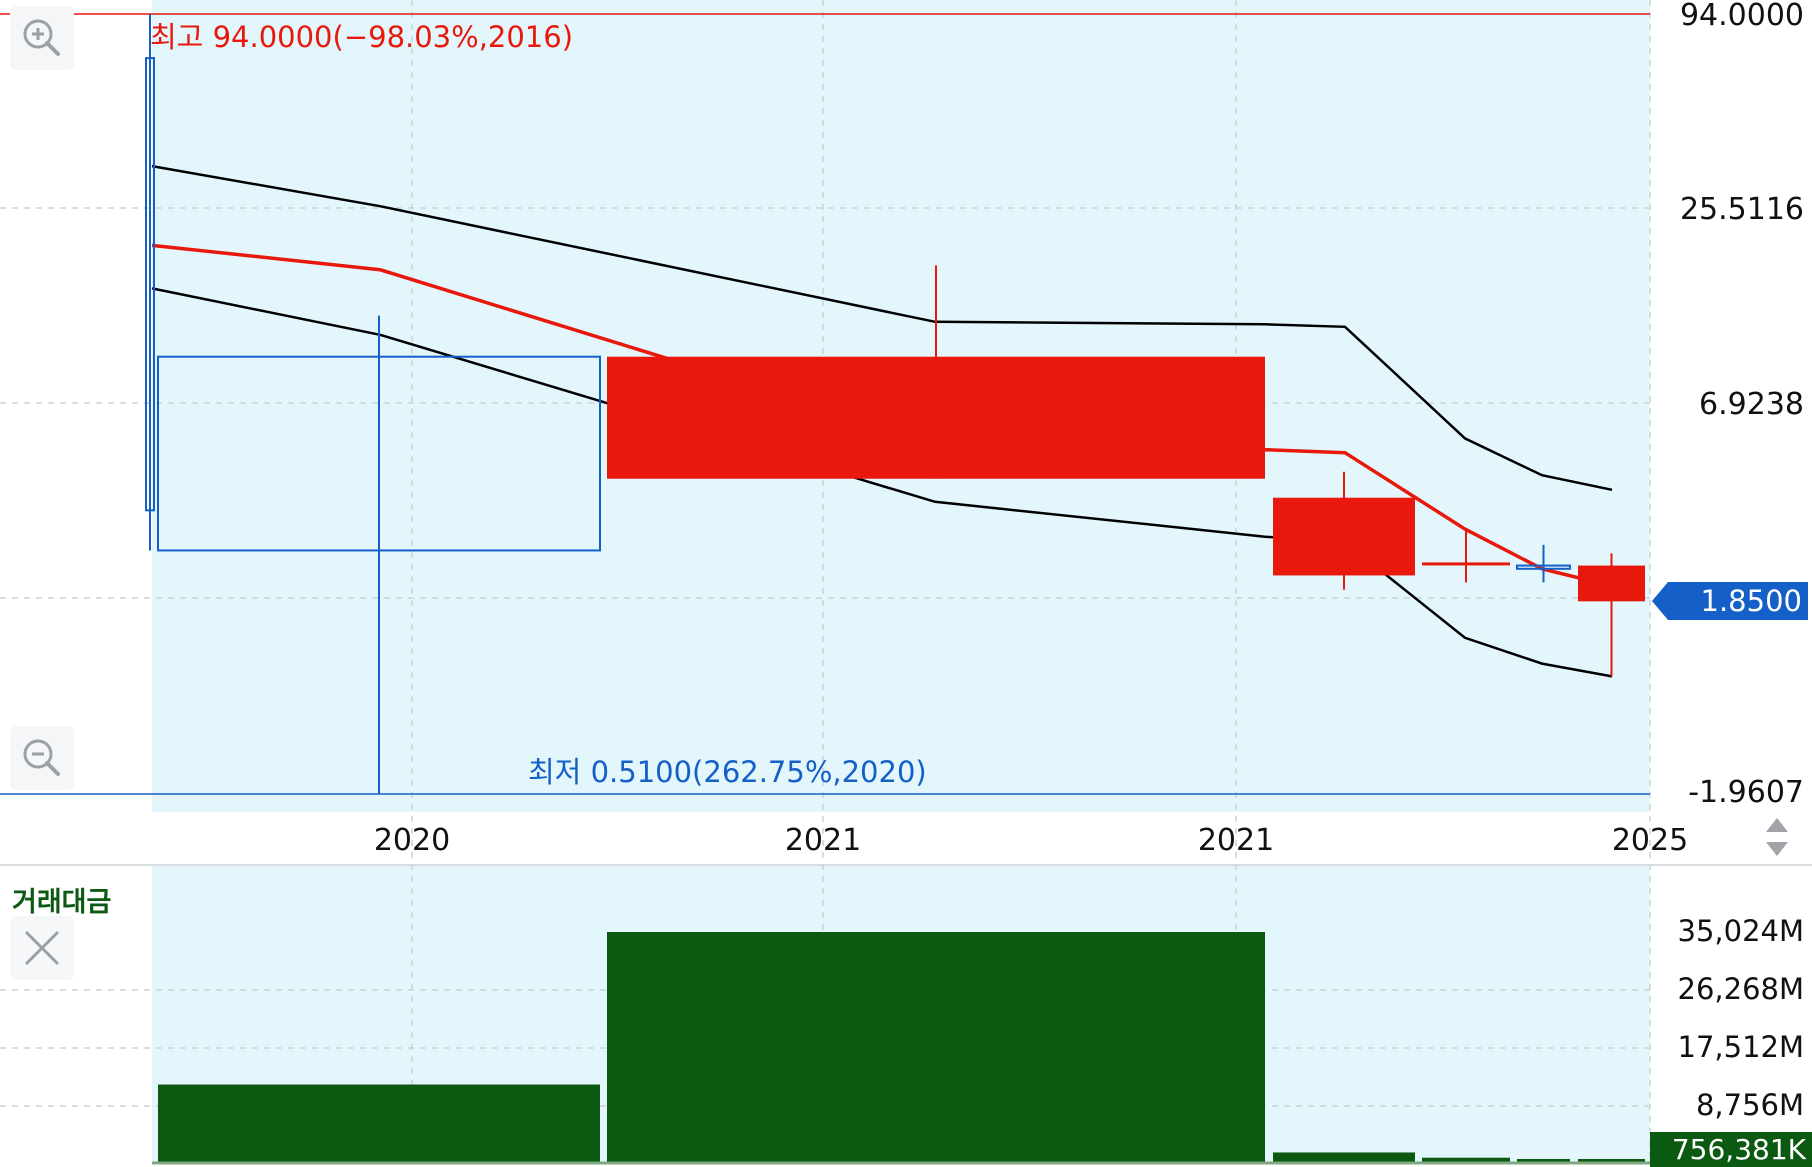 Image resolution: width=1812 pixels, height=1167 pixels. What do you see at coordinates (412, 840) in the screenshot?
I see `time-tick-label: 2020` at bounding box center [412, 840].